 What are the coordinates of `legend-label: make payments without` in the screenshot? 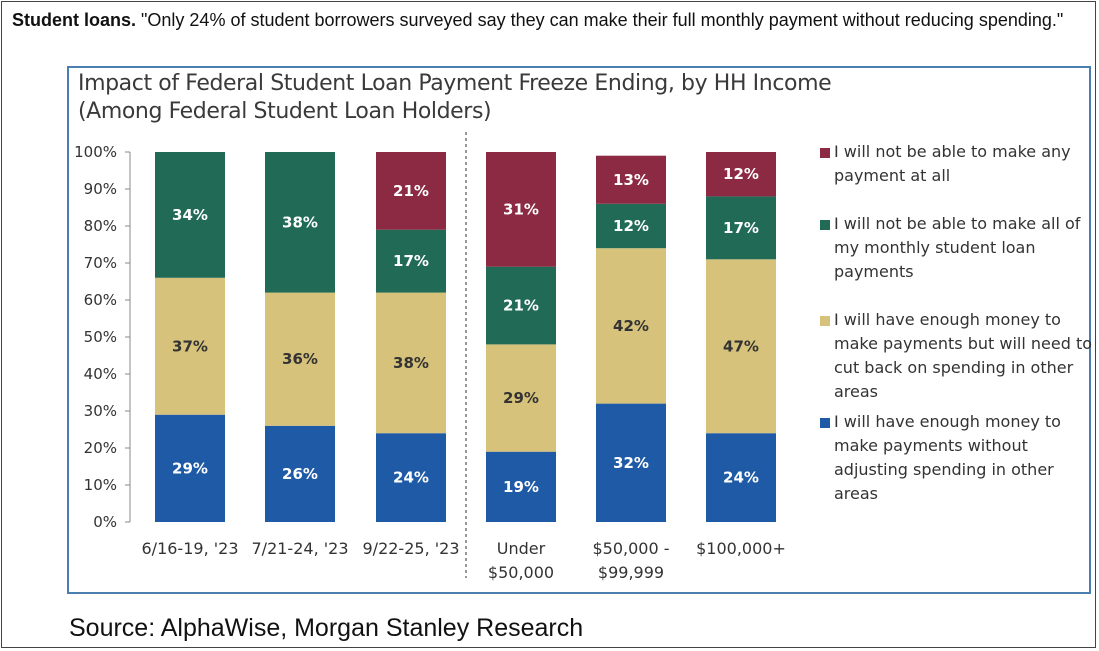 It's located at (931, 445).